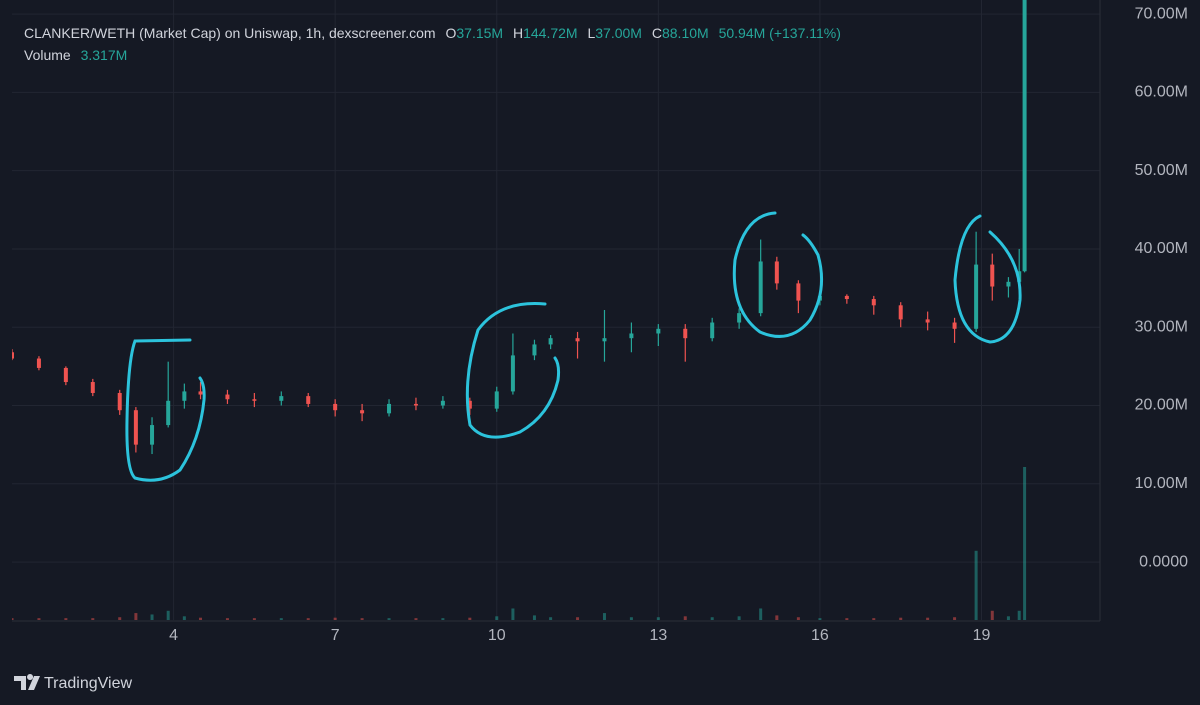  I want to click on x-tick-label: 10, so click(497, 635).